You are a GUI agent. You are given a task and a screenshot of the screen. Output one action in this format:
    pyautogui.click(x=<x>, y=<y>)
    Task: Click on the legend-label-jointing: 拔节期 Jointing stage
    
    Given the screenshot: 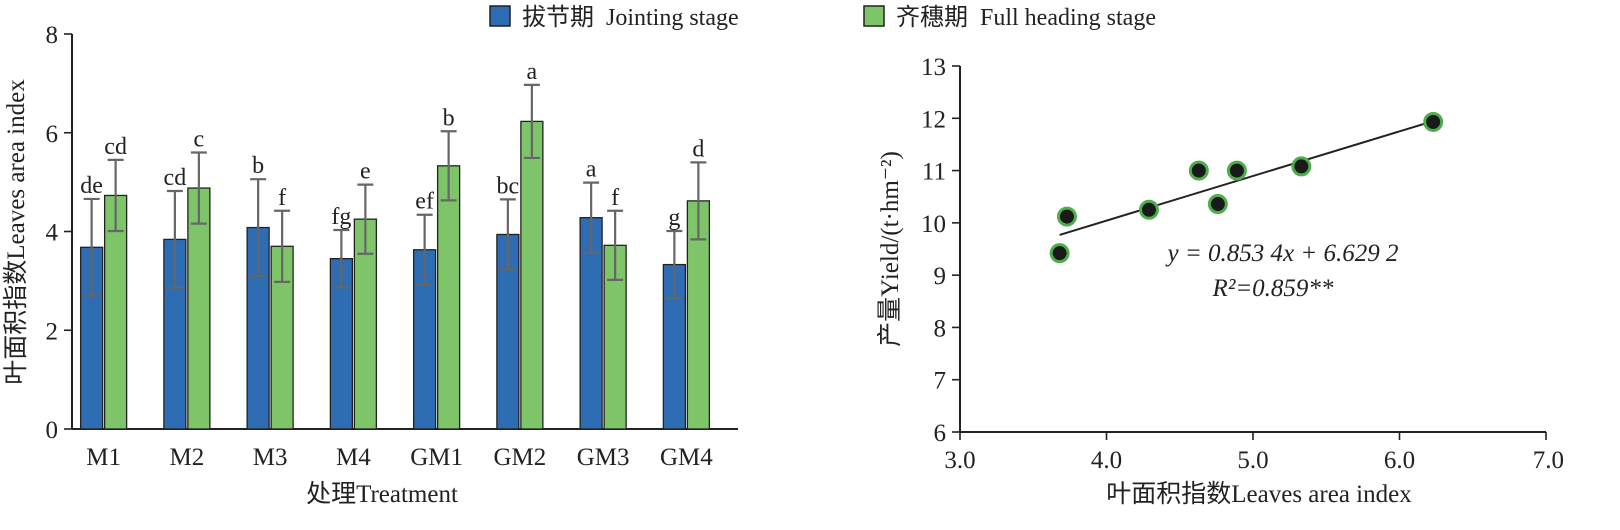 What is the action you would take?
    pyautogui.click(x=630, y=17)
    